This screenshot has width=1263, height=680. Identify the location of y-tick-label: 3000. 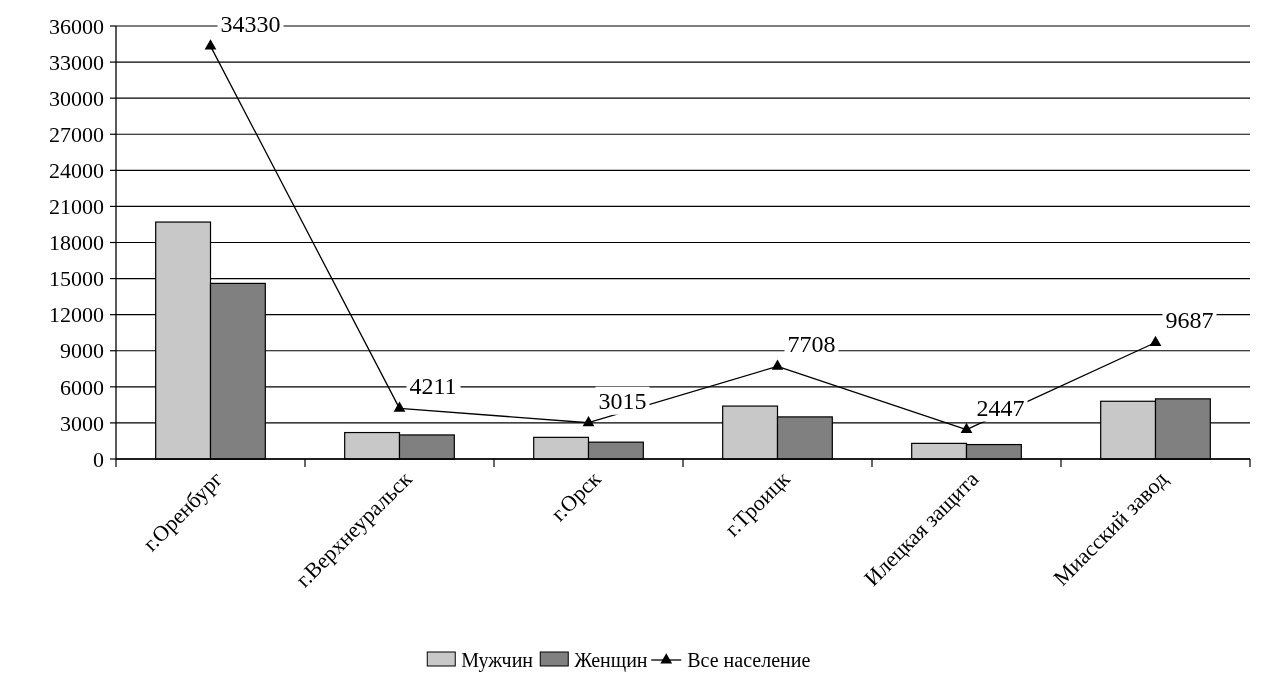
(82, 423).